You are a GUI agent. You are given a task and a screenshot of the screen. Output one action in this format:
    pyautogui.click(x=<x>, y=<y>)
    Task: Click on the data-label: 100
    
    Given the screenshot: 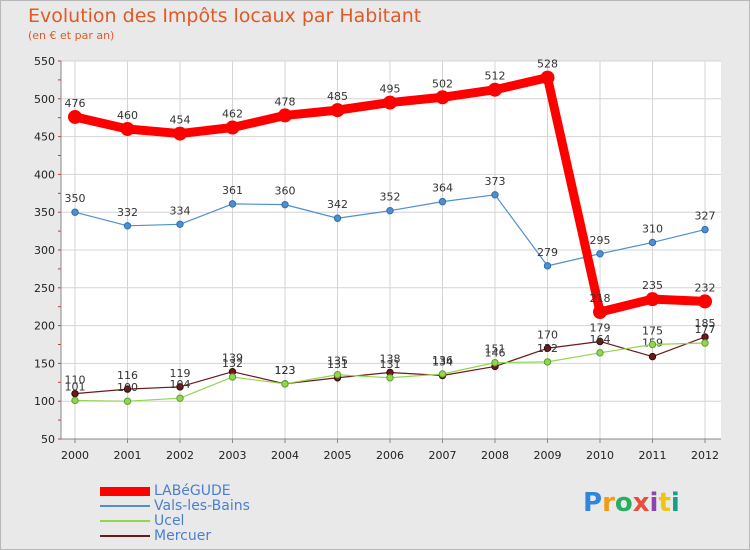 What is the action you would take?
    pyautogui.click(x=127, y=387)
    